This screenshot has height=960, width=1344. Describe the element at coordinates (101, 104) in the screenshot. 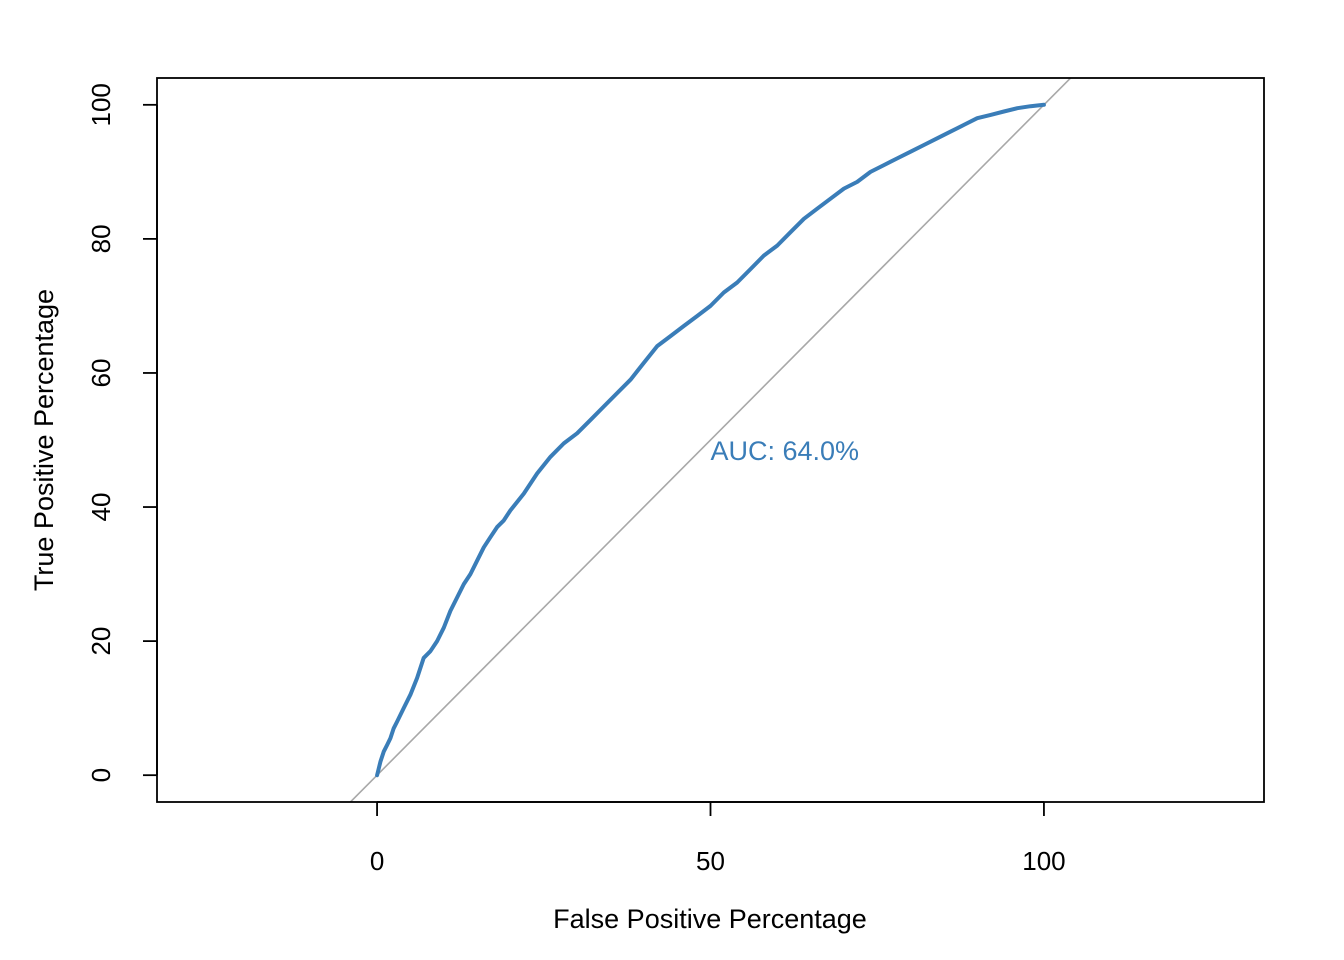

I see `y-tick-label: 100` at that location.